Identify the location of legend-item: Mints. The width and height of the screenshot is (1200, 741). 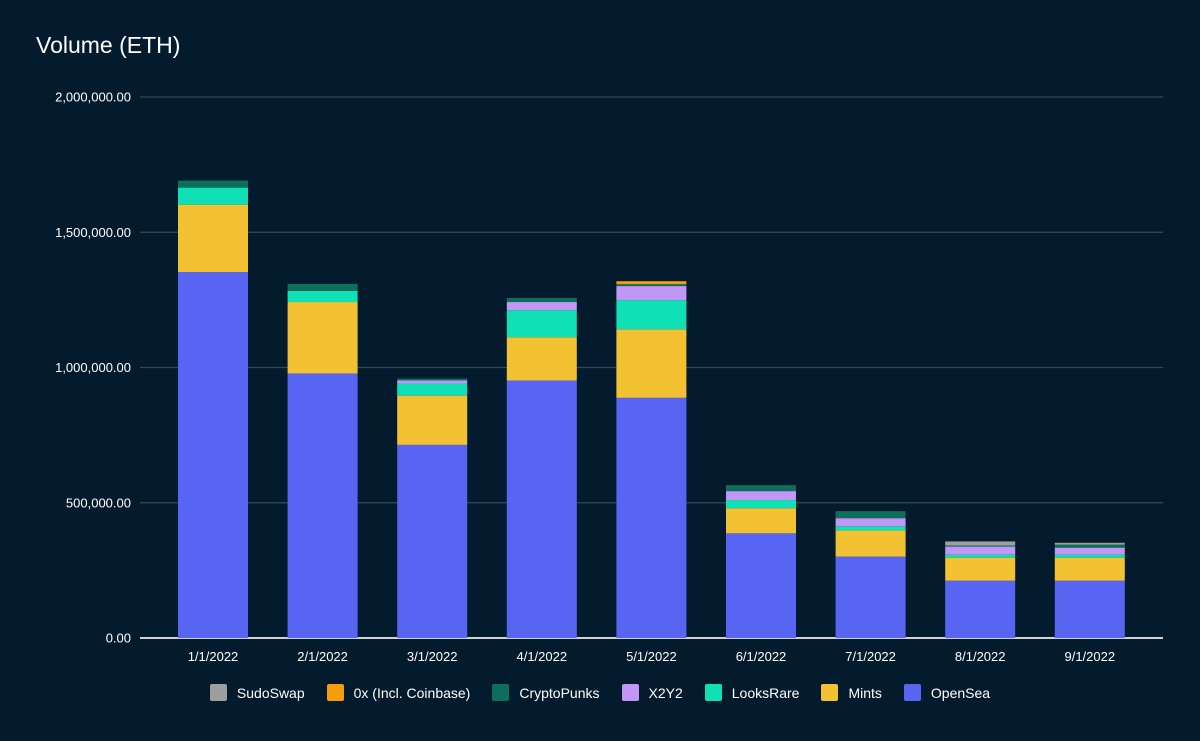
(851, 692).